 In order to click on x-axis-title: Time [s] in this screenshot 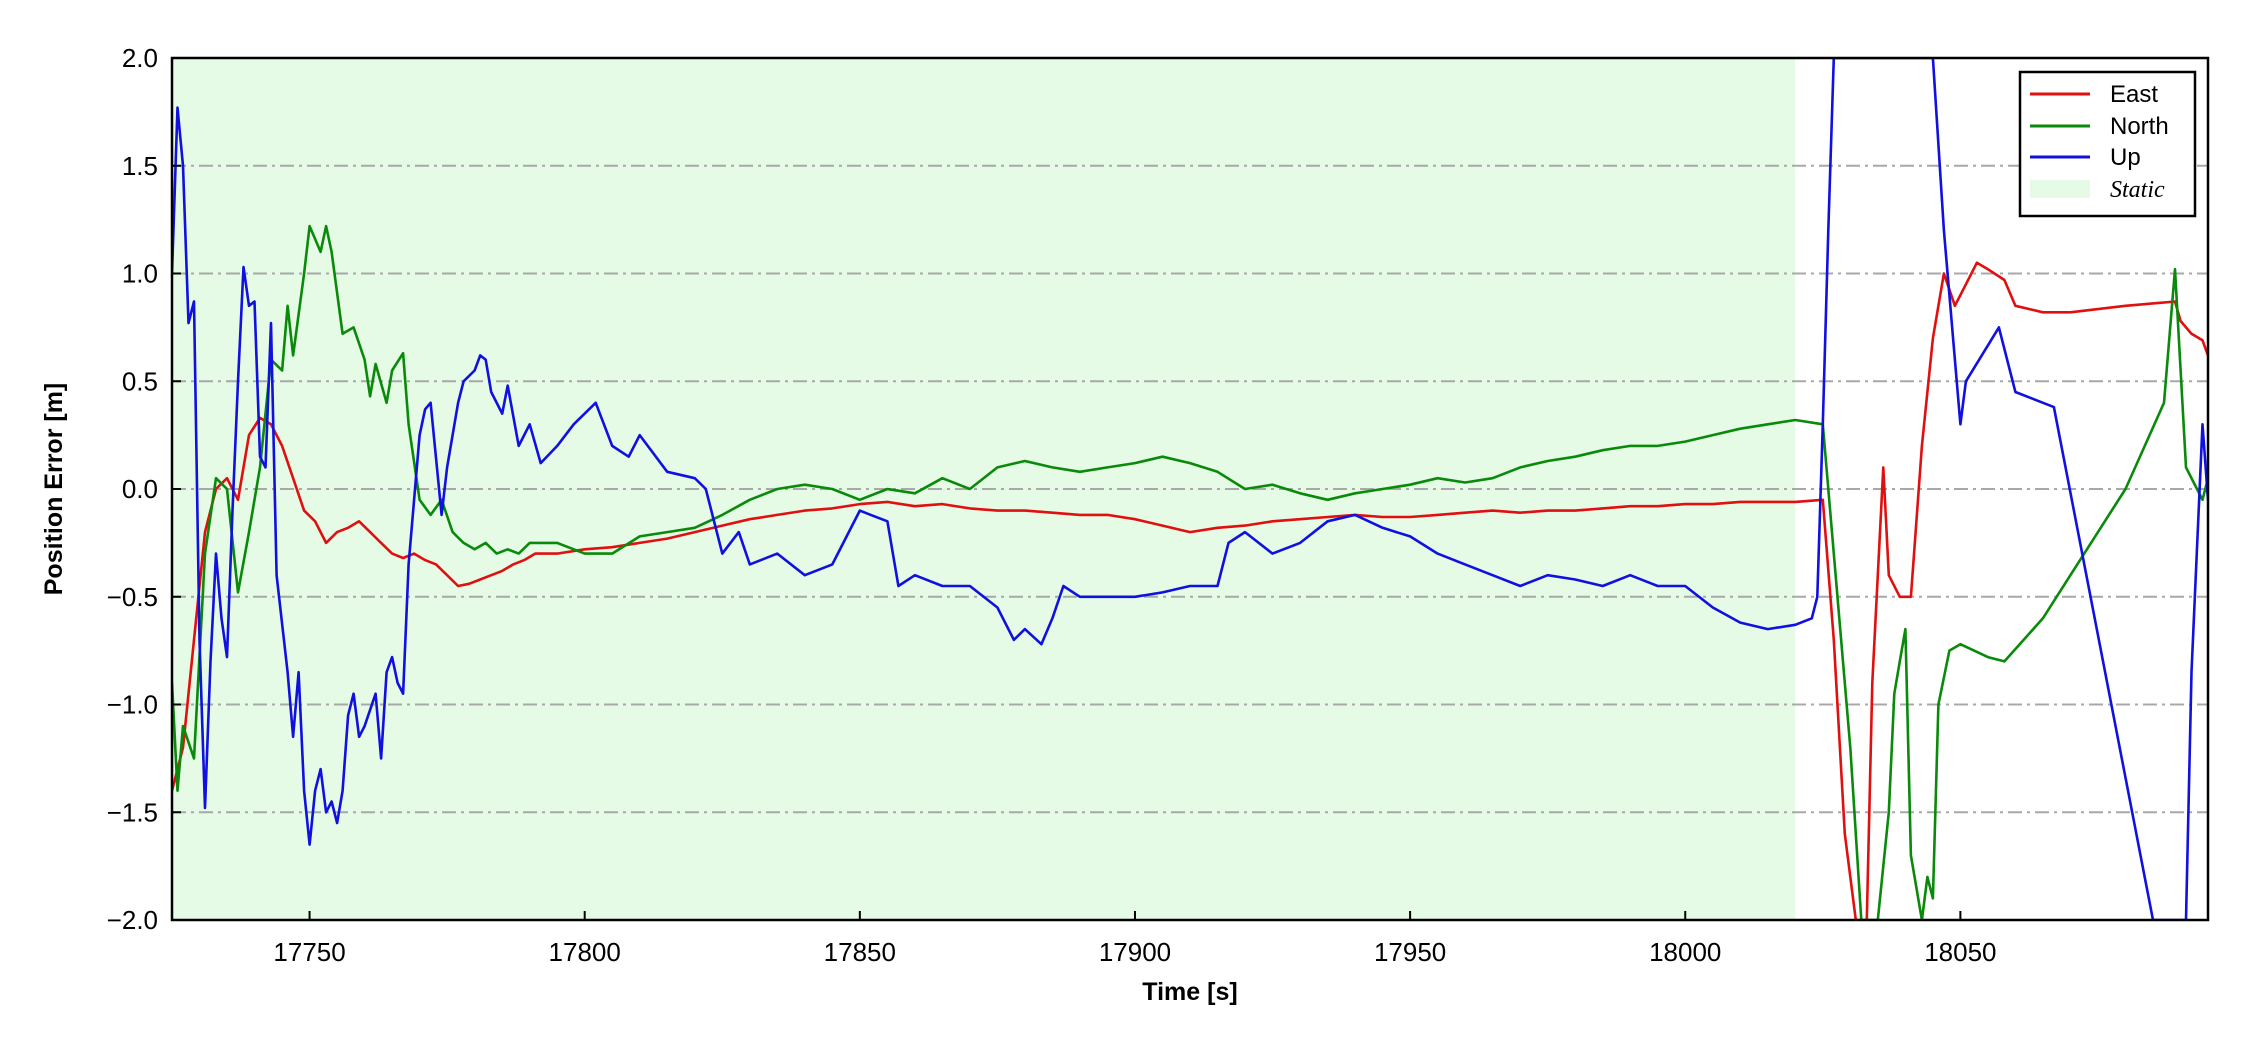, I will do `click(1189, 992)`.